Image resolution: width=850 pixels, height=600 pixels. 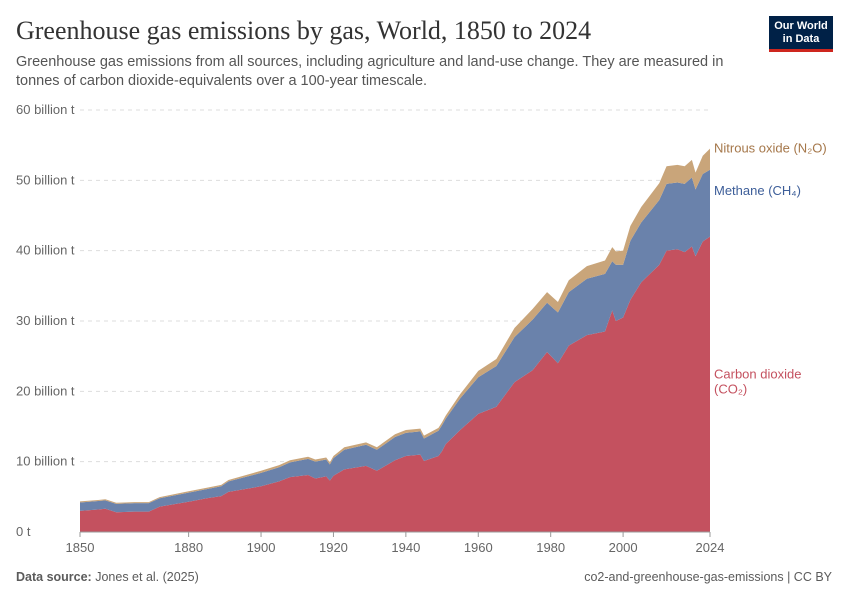 I want to click on series-label: Carbon dioxide, so click(x=757, y=373).